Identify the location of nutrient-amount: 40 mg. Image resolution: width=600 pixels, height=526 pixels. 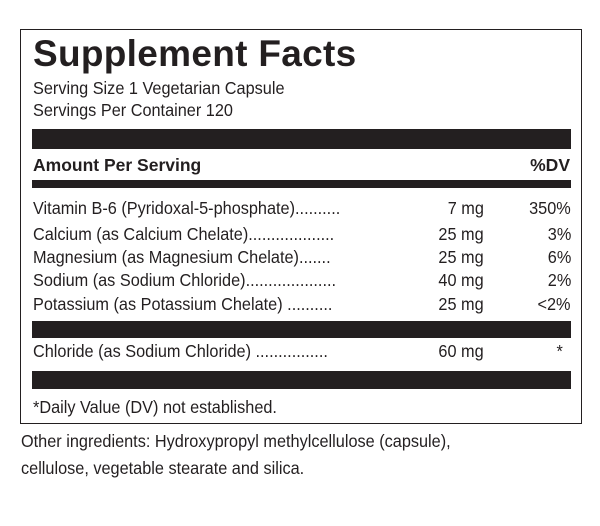
(461, 280).